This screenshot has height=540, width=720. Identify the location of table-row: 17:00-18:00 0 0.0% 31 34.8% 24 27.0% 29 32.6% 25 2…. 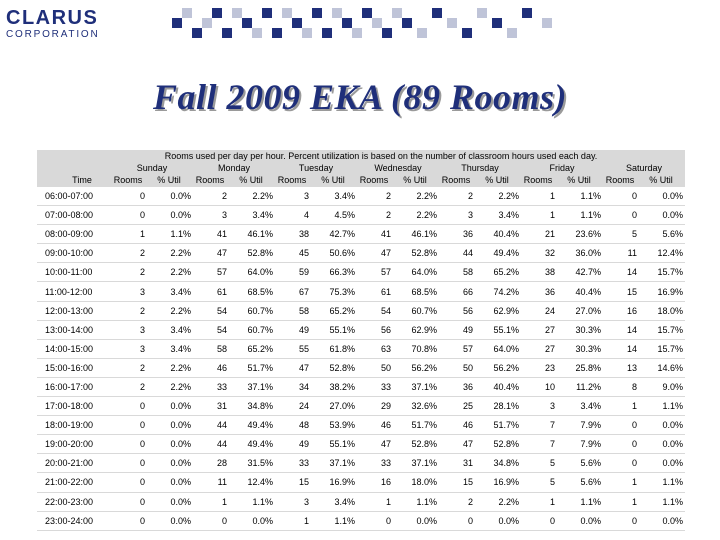
(361, 406).